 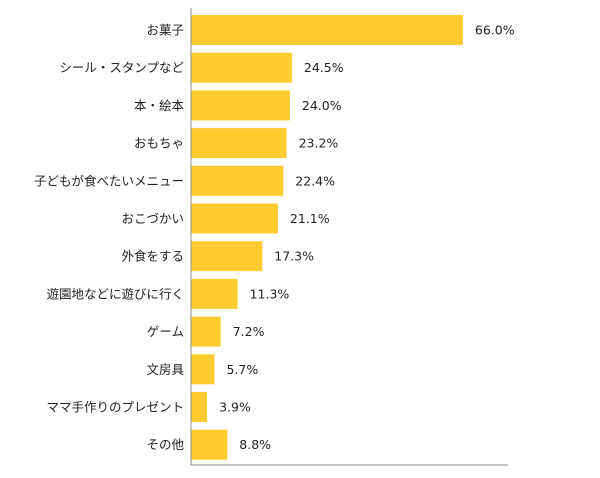 I want to click on value-label-7: 17.3%, so click(x=294, y=256).